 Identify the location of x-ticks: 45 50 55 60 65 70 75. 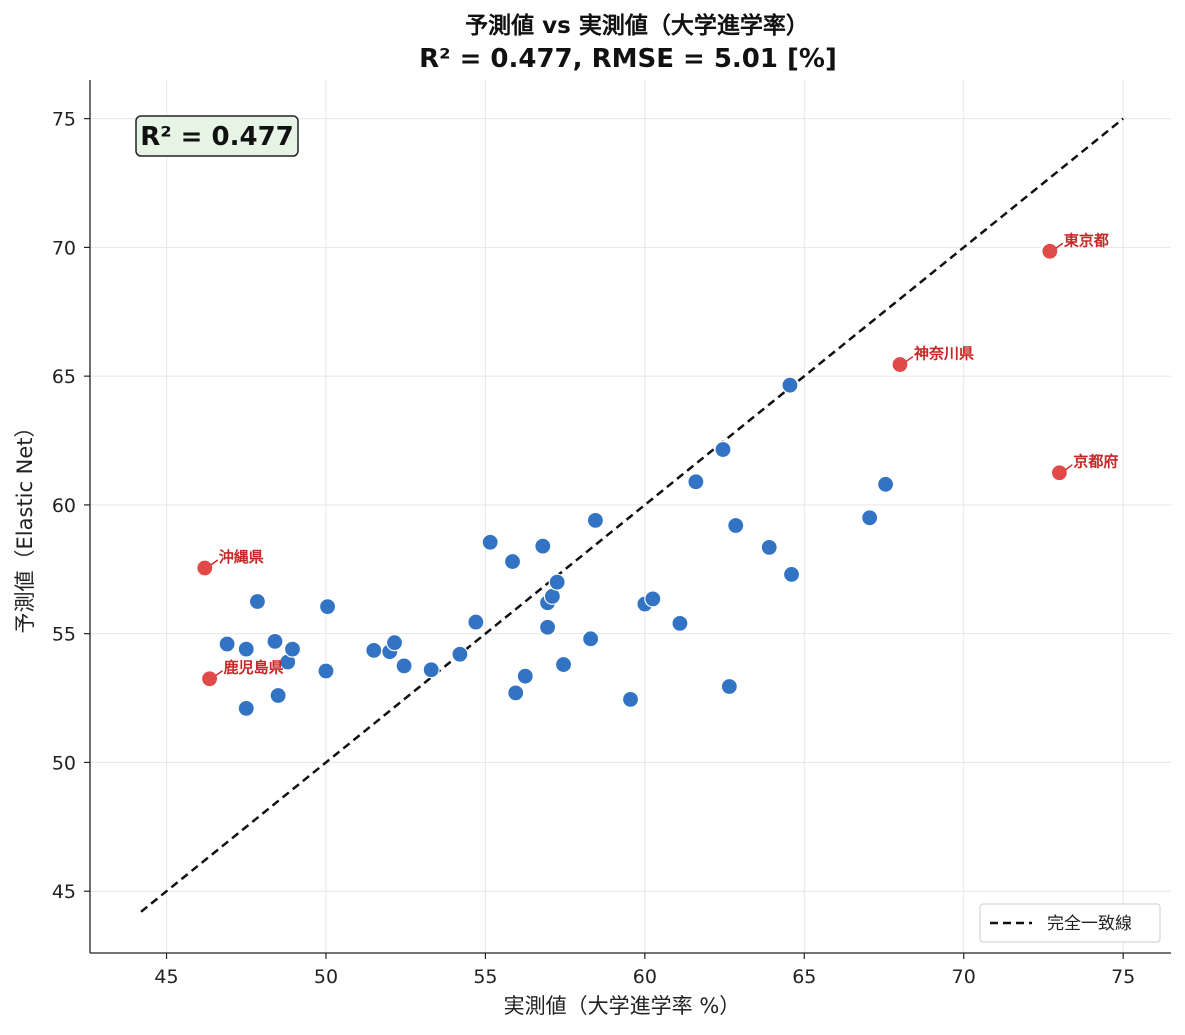
(644, 970).